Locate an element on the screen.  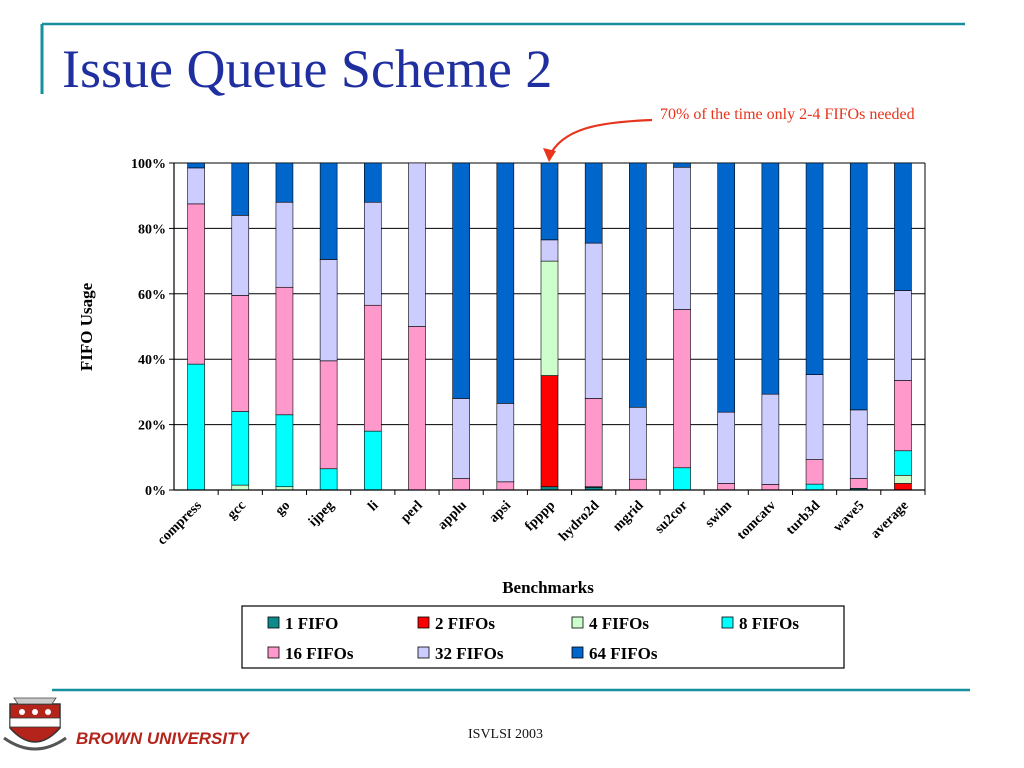
x-tick-label: gcc is located at coordinates (237, 510).